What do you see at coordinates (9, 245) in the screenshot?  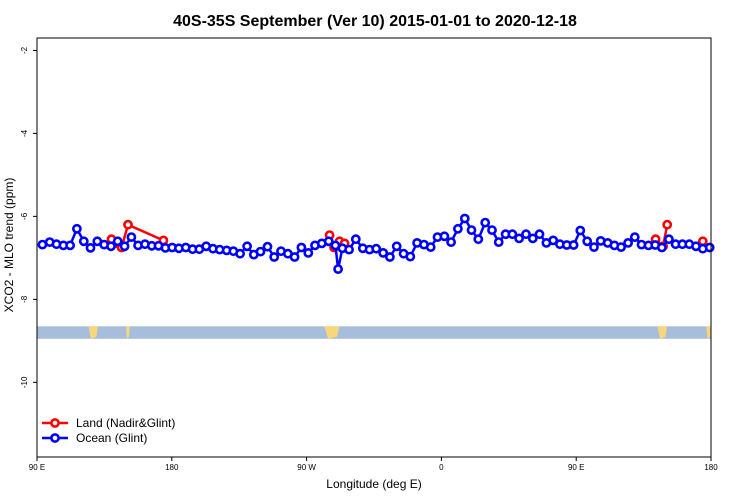 I see `y-axis-label: XCO2 - MLO trend (ppm)` at bounding box center [9, 245].